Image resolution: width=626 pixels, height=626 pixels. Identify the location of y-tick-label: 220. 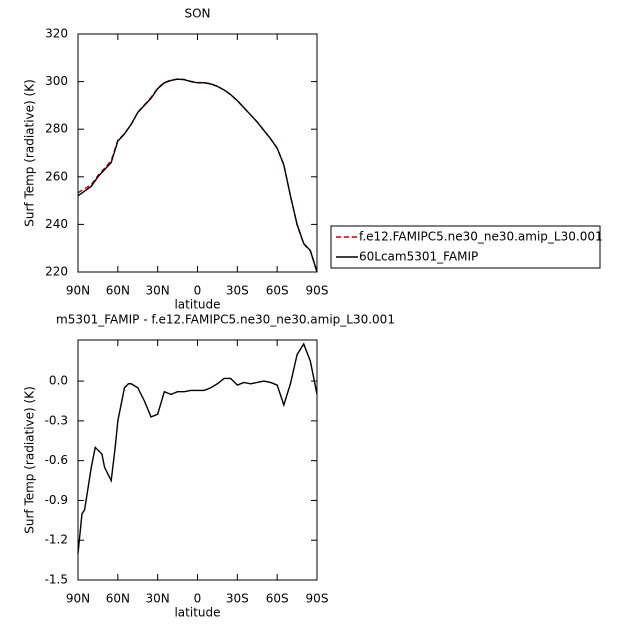
(56, 272).